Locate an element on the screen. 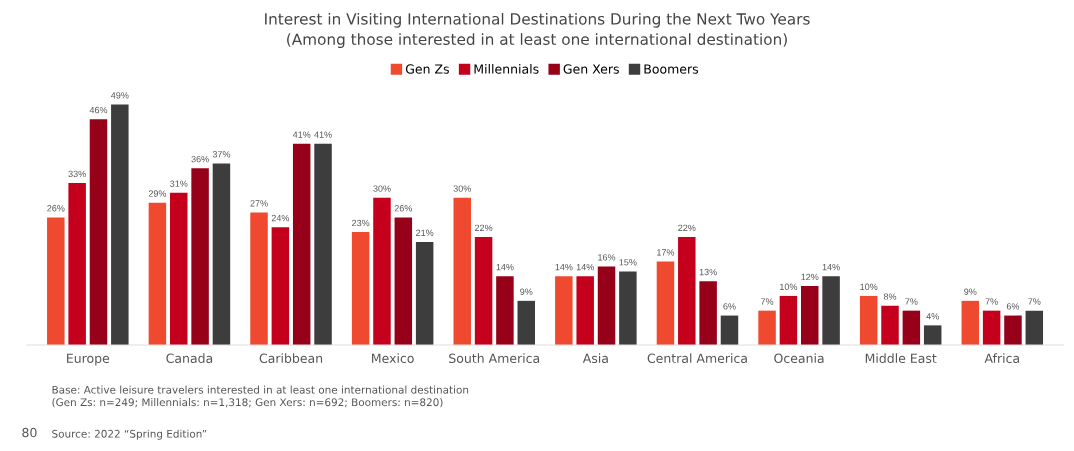 Image resolution: width=1074 pixels, height=451 pixels. legend-label: Boomers is located at coordinates (671, 69).